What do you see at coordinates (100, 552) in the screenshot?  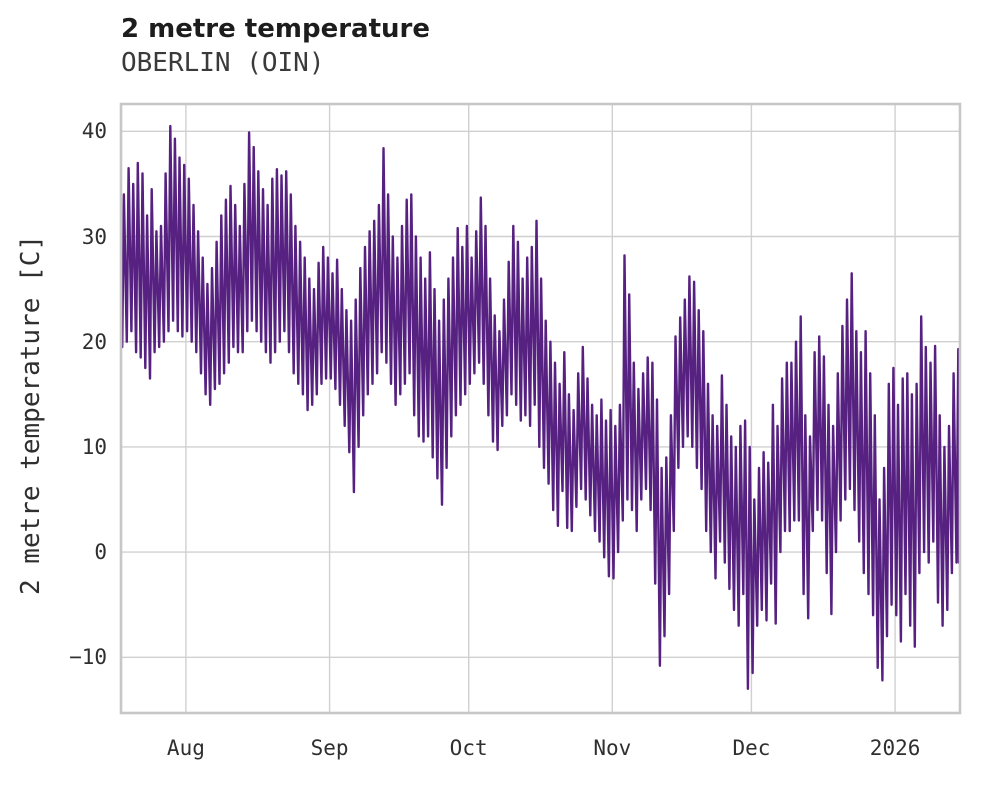 I see `y-tick-label: 0` at bounding box center [100, 552].